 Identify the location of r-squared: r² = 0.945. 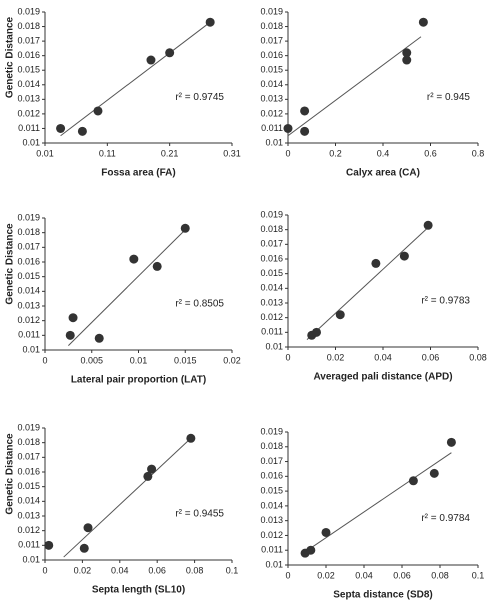
(449, 97).